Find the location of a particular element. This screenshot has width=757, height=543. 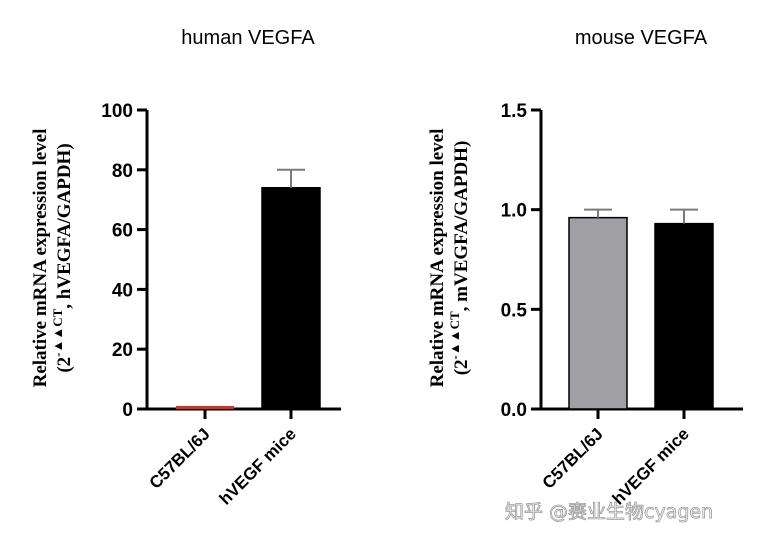

watermark: 知乎 @赛业生物cyagen is located at coordinates (609, 512).